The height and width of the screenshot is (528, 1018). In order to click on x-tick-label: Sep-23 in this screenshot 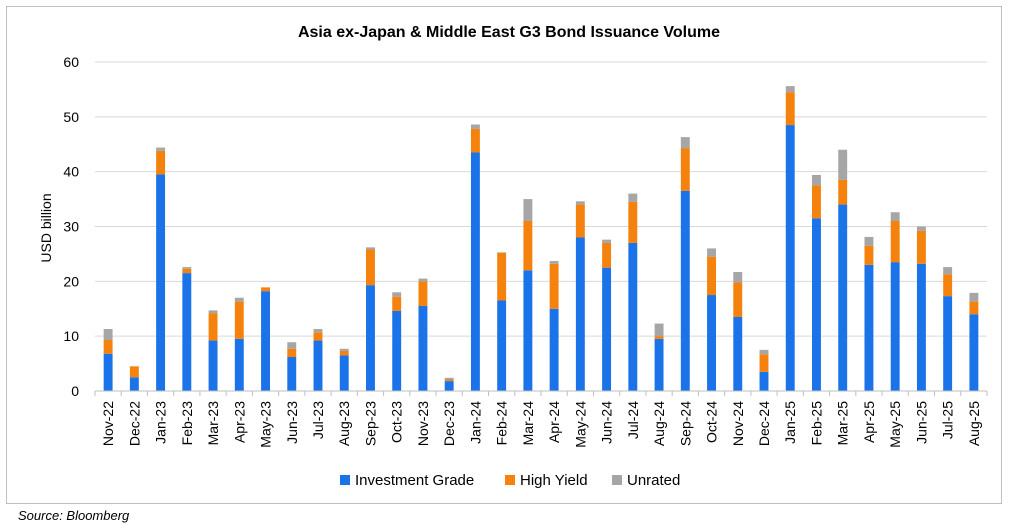, I will do `click(370, 423)`.